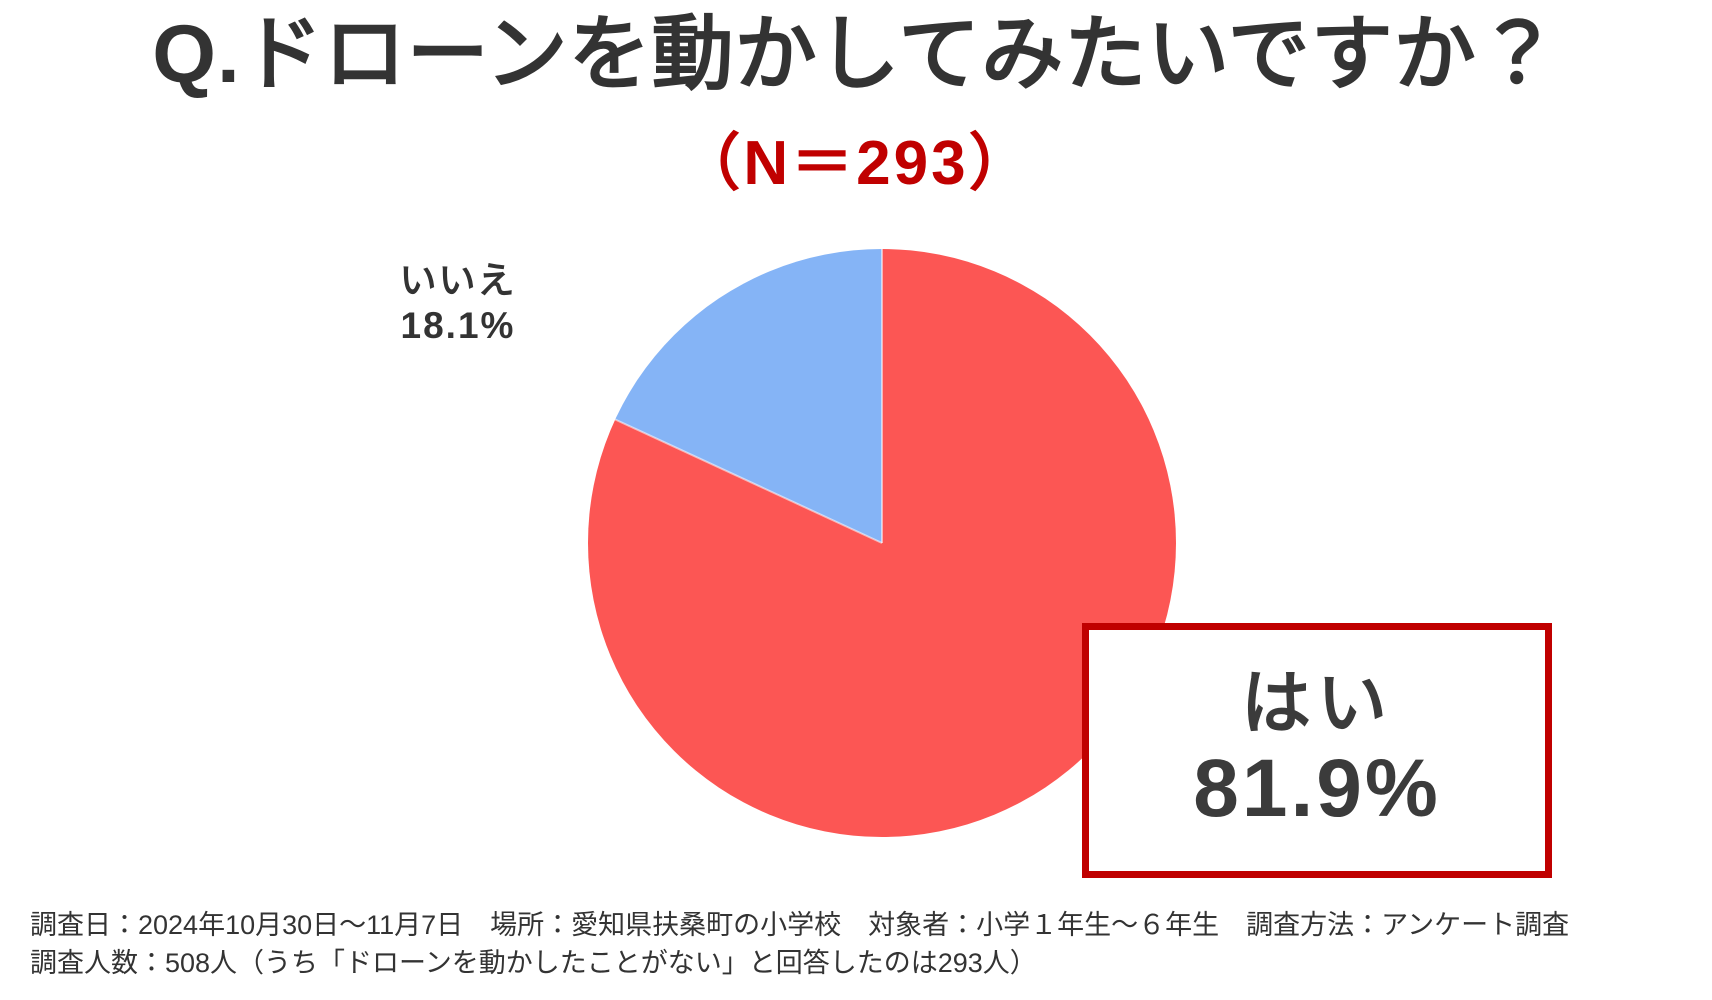  Describe the element at coordinates (856, 54) in the screenshot. I see `page-title: Q.ドローンを動かしてみたいですか？` at that location.